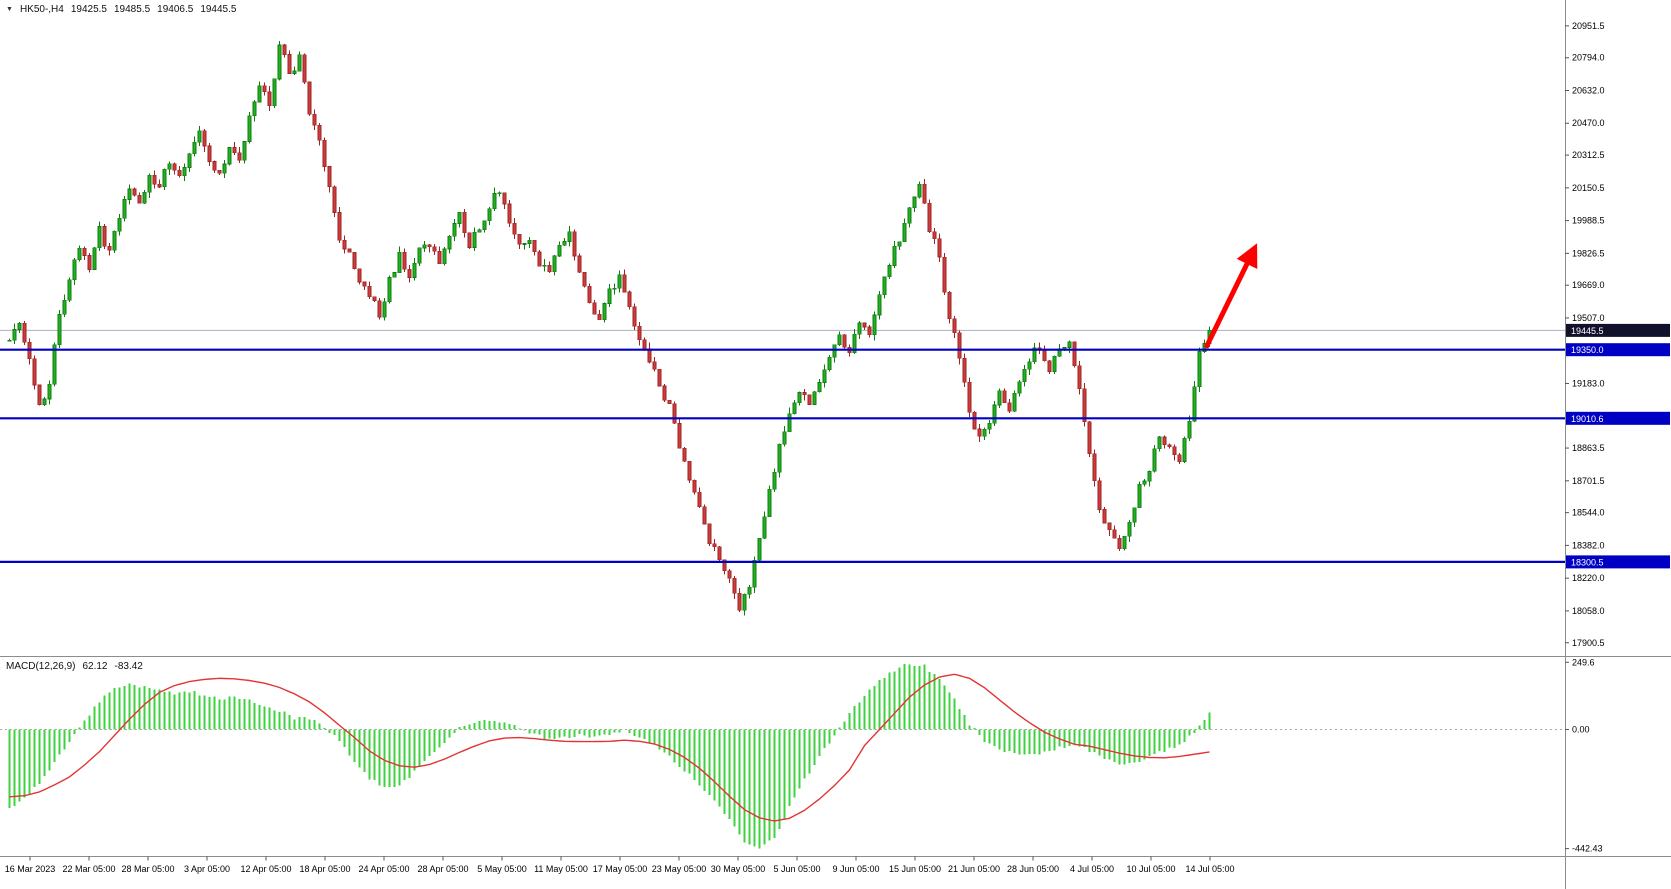  What do you see at coordinates (1588, 318) in the screenshot?
I see `price-tick-label: 19507.0` at bounding box center [1588, 318].